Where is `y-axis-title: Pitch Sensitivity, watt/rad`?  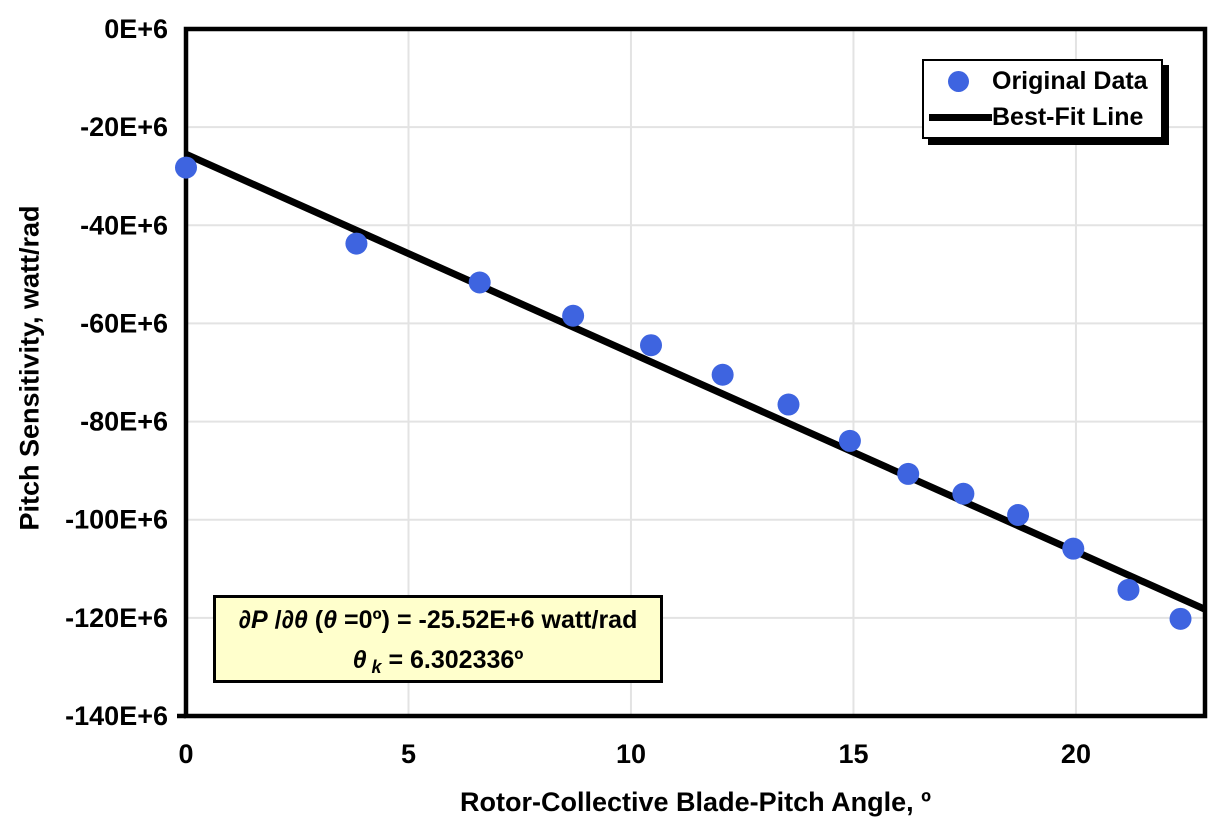
y-axis-title: Pitch Sensitivity, watt/rad is located at coordinates (29, 368).